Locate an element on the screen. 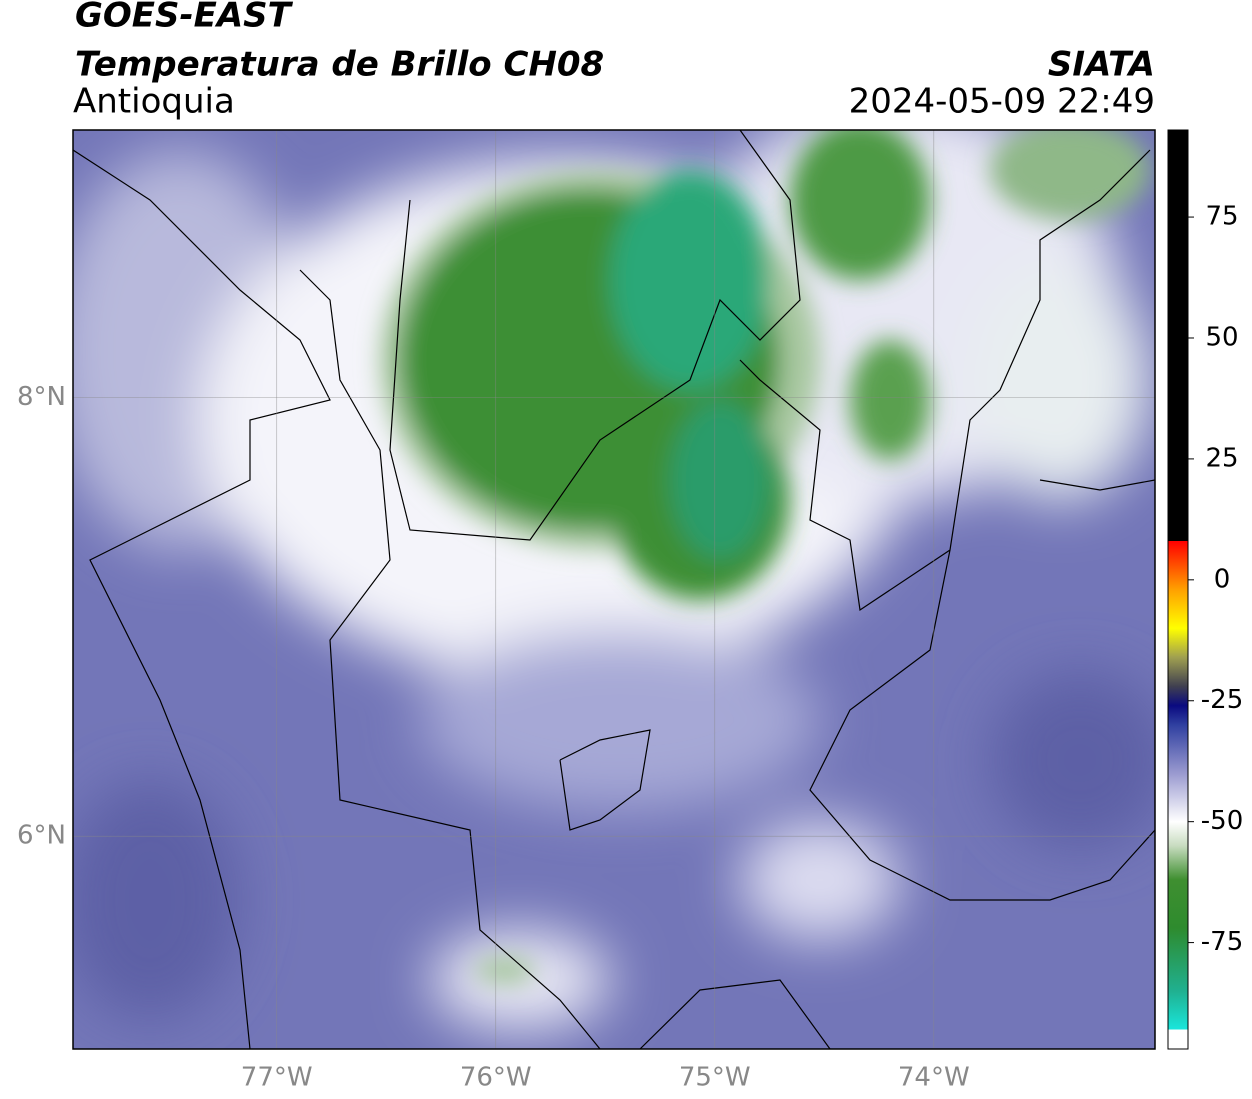 The image size is (1252, 1099). colorbar-tick-label: -75 is located at coordinates (1222, 942).